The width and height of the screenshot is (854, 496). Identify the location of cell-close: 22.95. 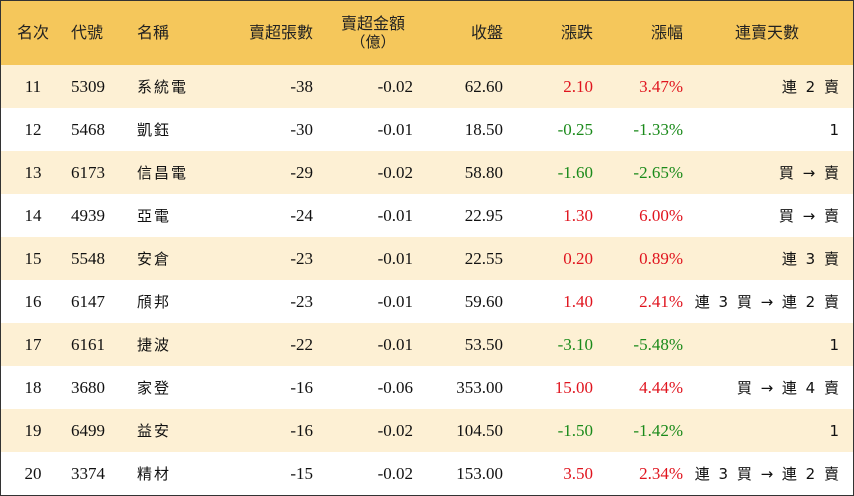
(483, 215).